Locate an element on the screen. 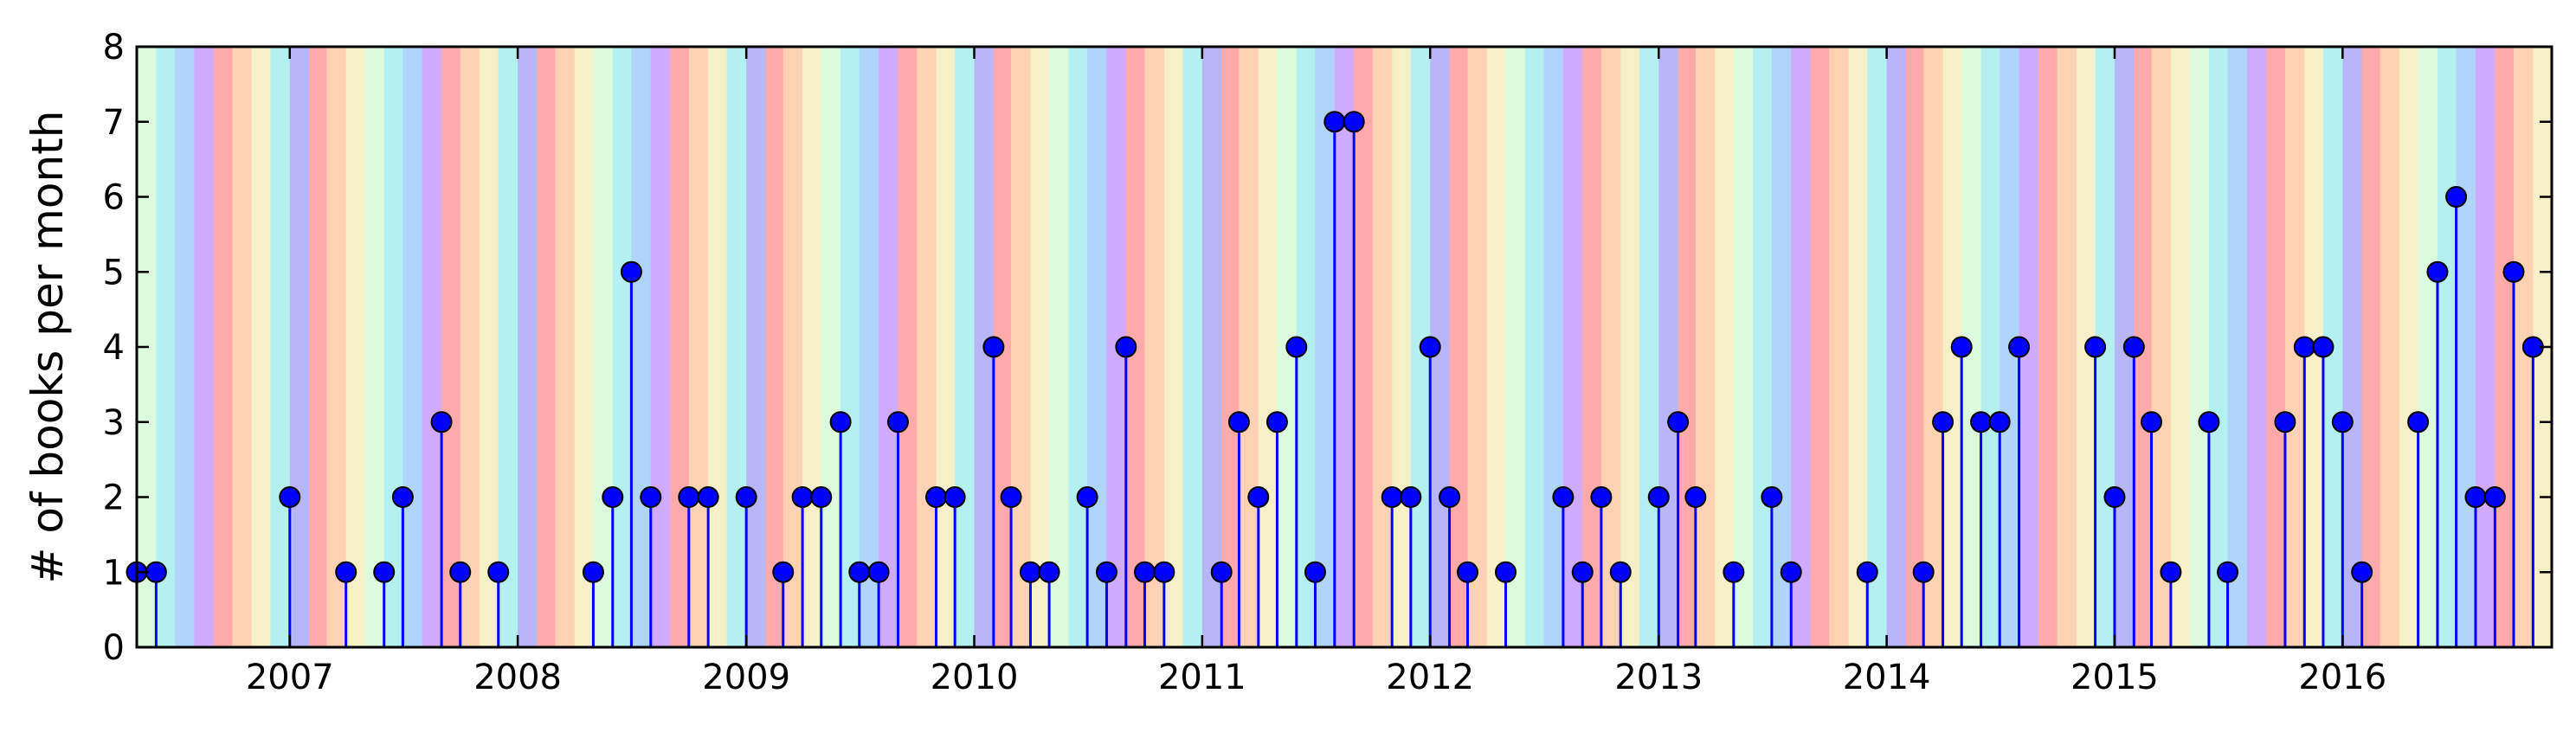  x-tick-label: 2013 is located at coordinates (1658, 678).